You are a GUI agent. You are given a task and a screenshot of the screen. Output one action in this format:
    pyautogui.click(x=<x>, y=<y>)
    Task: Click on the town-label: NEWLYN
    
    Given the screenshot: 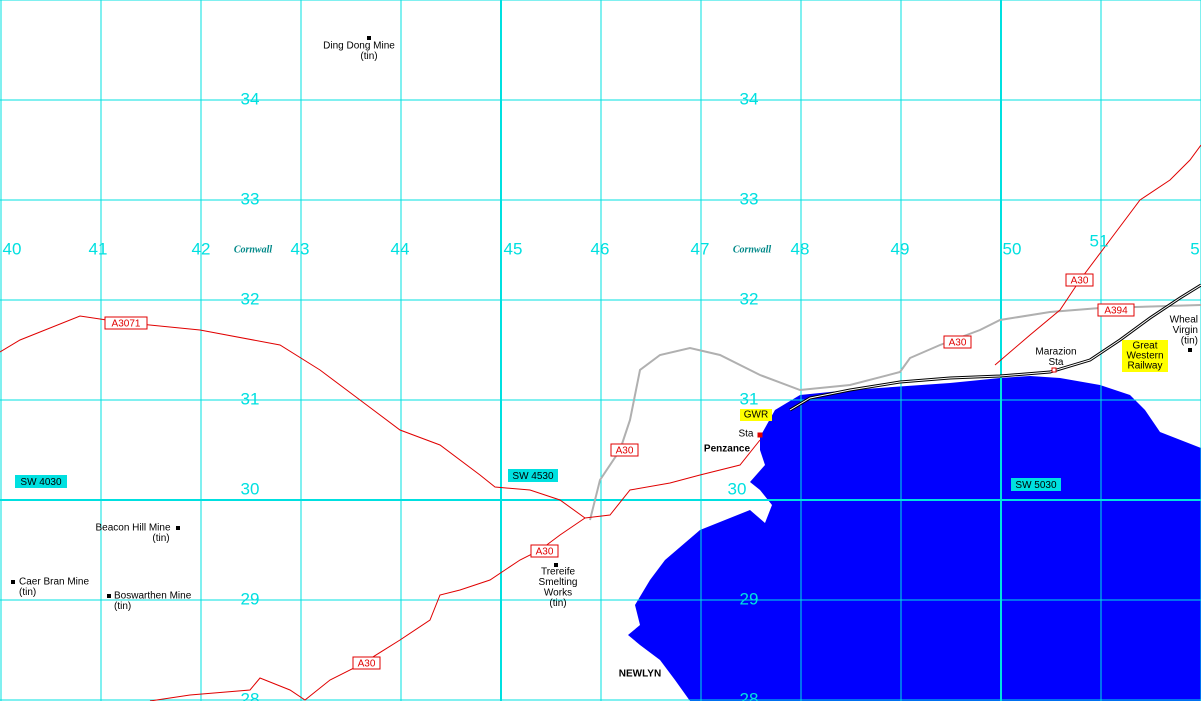 What is the action you would take?
    pyautogui.click(x=640, y=674)
    